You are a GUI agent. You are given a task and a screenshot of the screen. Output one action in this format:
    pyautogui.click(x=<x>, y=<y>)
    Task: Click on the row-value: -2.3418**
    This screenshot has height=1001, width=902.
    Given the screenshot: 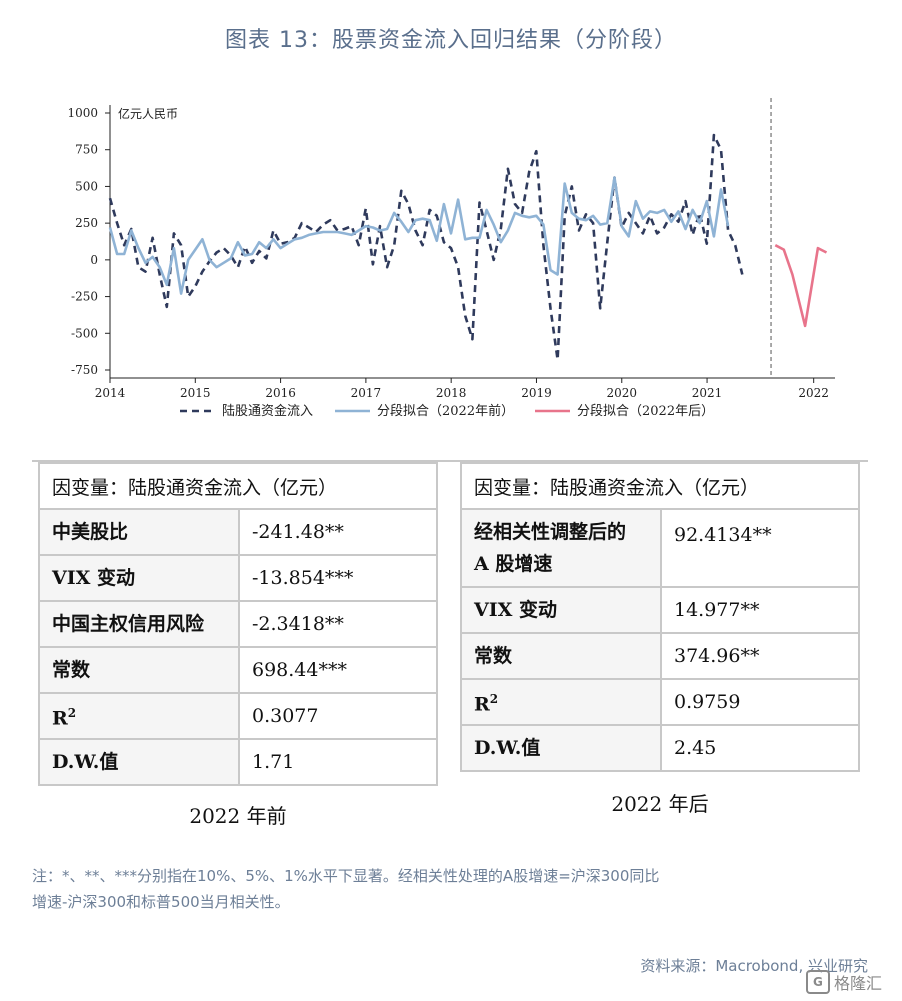 What is the action you would take?
    pyautogui.click(x=338, y=624)
    